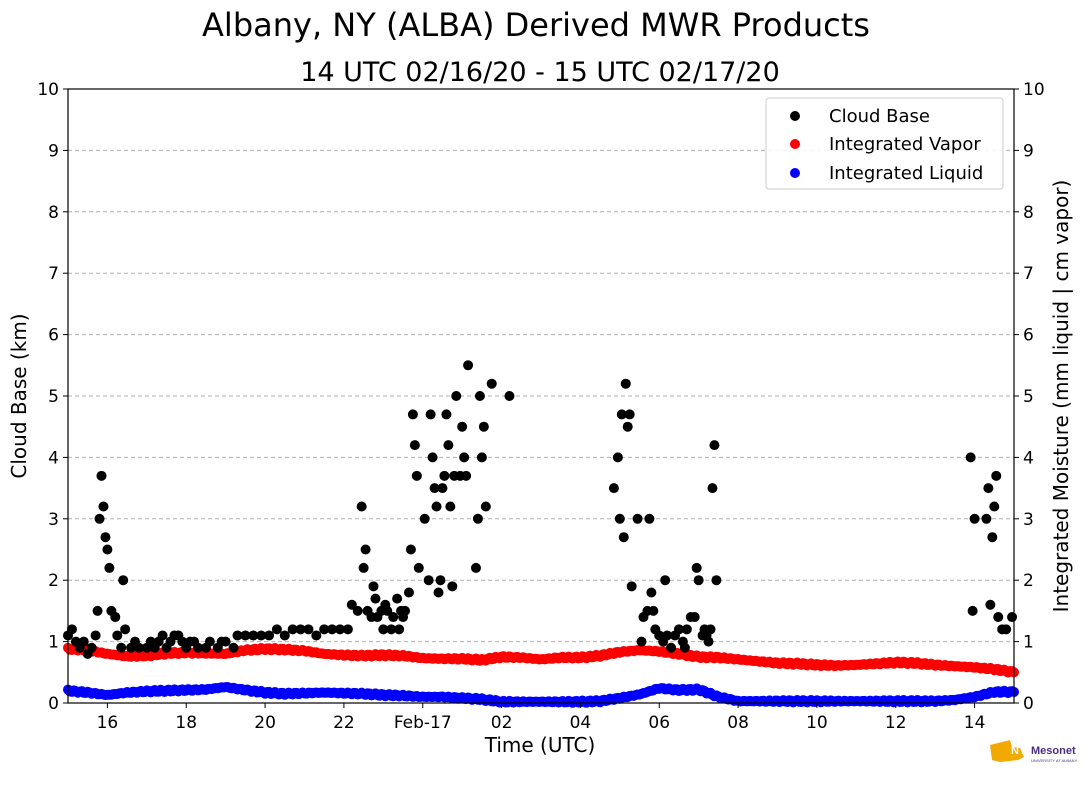  I want to click on y2-tick-label: 1, so click(1028, 643).